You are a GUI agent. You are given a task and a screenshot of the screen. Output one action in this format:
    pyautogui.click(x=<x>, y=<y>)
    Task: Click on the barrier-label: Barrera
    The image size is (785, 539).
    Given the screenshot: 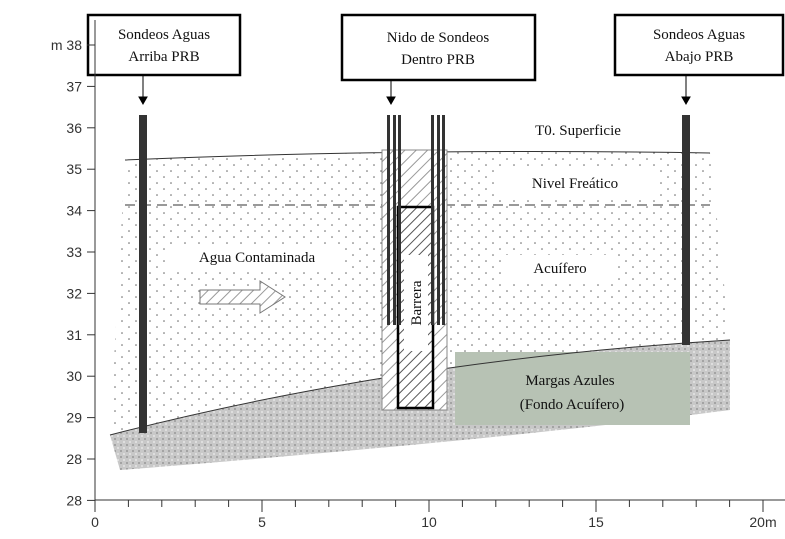 What is the action you would take?
    pyautogui.click(x=417, y=302)
    